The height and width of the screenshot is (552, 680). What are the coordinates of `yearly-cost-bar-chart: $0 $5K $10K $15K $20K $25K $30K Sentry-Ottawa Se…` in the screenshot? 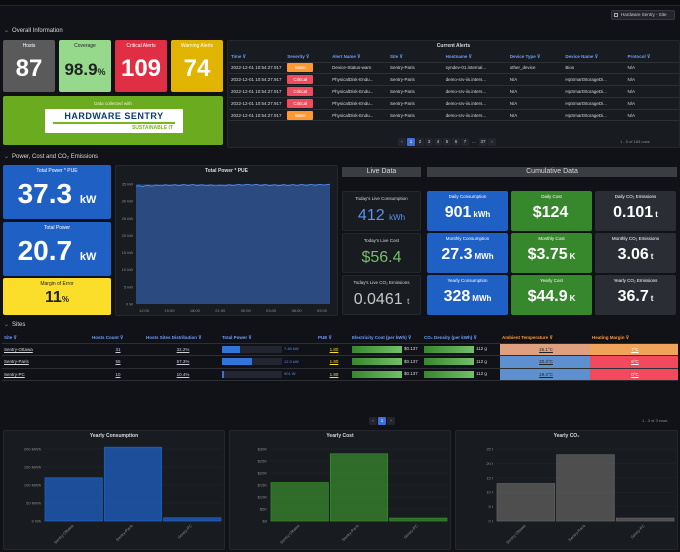 It's located at (340, 493).